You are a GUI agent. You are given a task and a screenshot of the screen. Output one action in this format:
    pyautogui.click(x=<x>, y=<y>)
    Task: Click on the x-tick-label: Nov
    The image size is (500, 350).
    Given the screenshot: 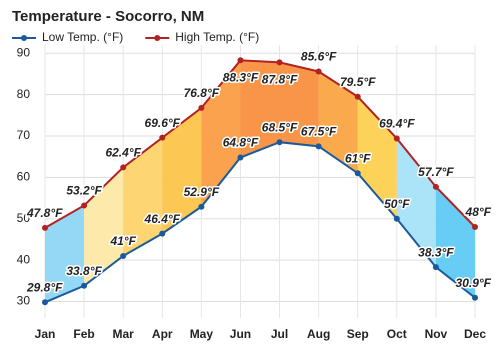 What is the action you would take?
    pyautogui.click(x=436, y=334)
    